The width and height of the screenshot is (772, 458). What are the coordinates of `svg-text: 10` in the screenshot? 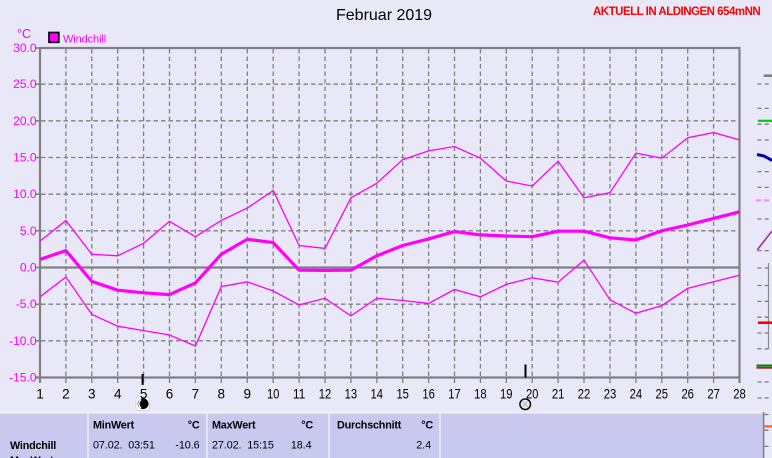 It's located at (273, 394).